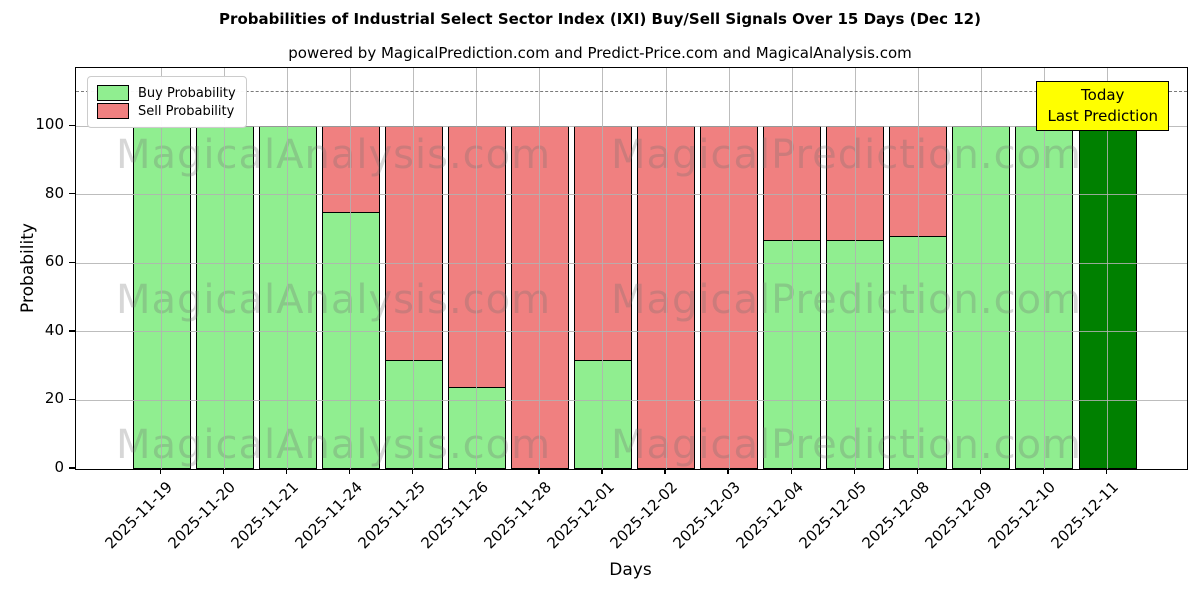 The image size is (1200, 600). I want to click on x-tick-label: 2025-12-10, so click(1022, 515).